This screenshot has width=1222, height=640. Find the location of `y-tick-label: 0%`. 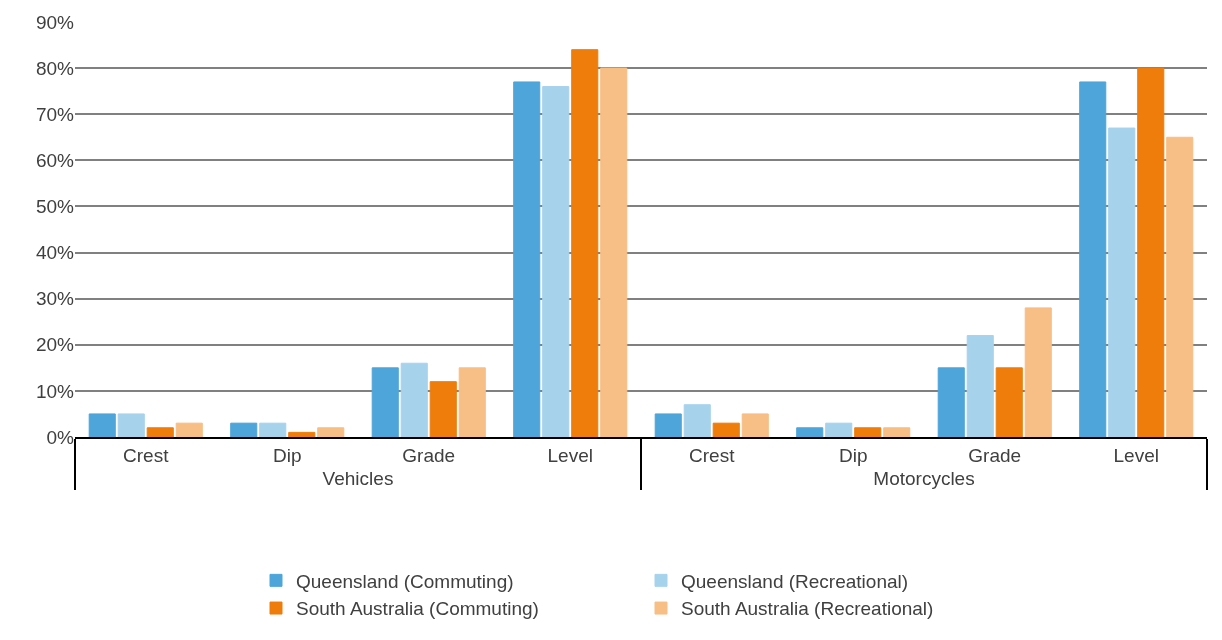

y-tick-label: 0% is located at coordinates (60, 437).